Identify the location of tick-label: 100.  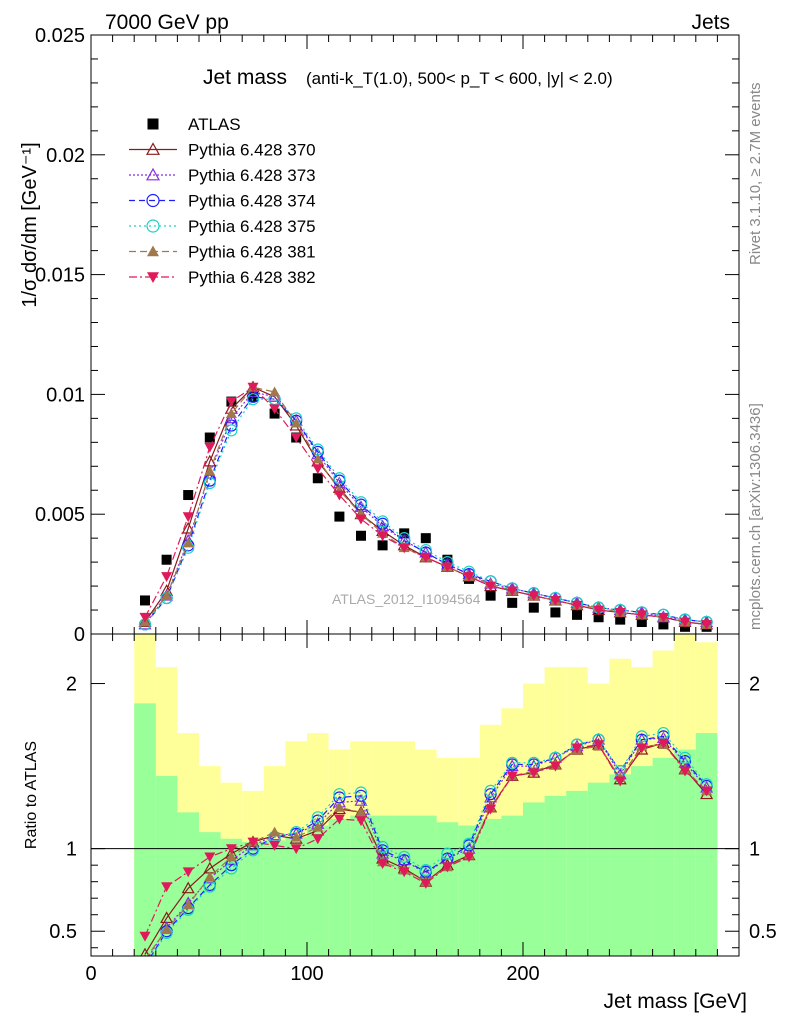
(306, 974).